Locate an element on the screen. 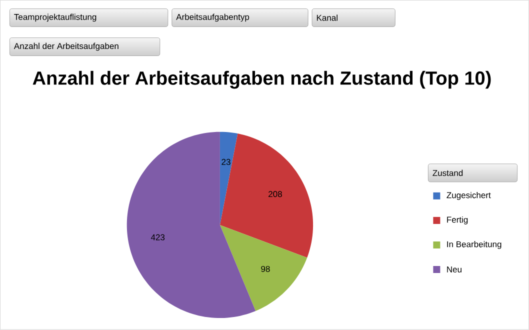  text: Kanal is located at coordinates (327, 17).